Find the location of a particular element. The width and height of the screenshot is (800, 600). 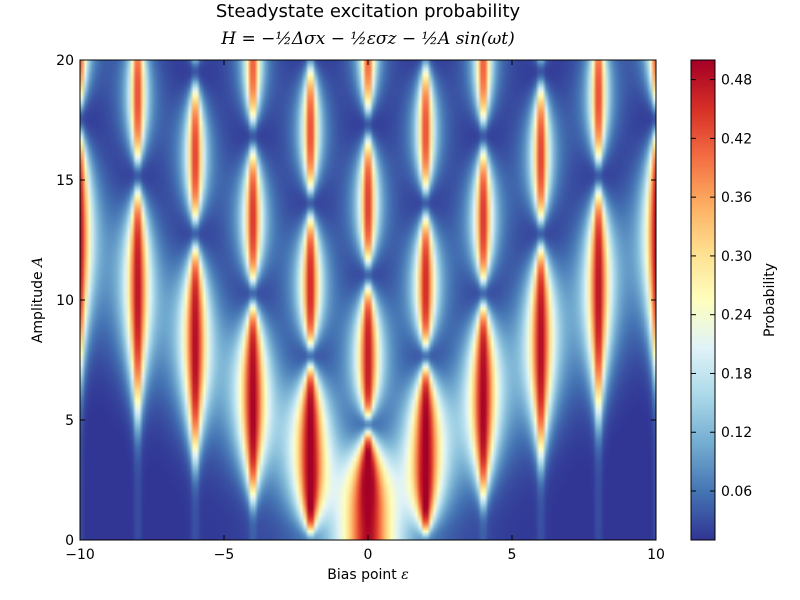

colorbar-gradient is located at coordinates (703, 300).